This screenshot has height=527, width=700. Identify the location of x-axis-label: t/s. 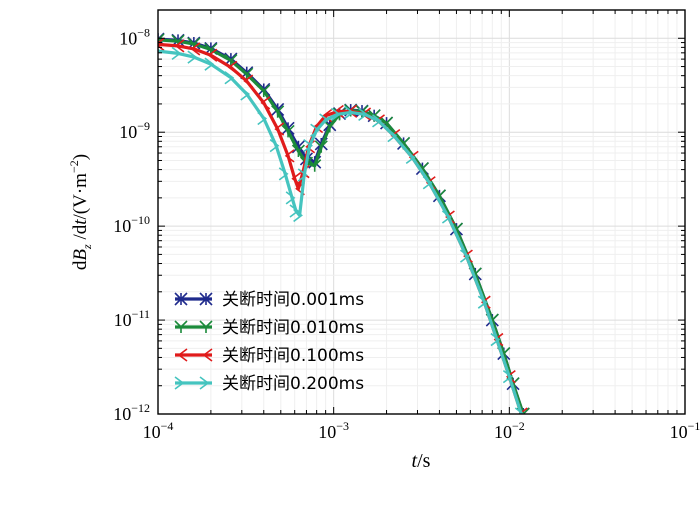
(421, 461).